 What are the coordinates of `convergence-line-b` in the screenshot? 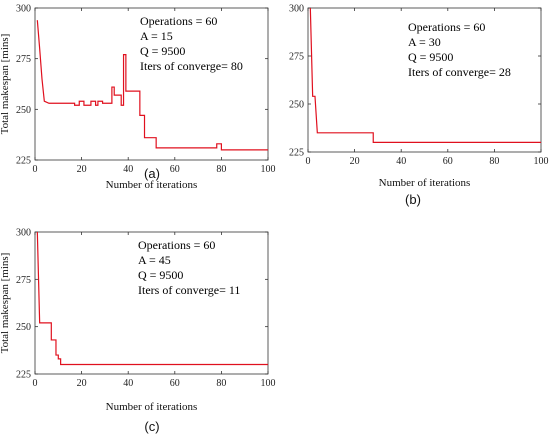 It's located at (425, 75).